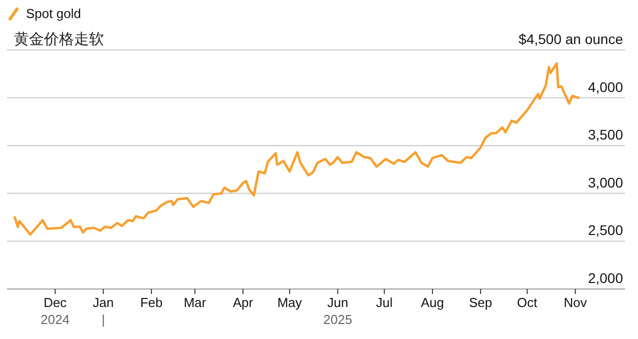  What do you see at coordinates (53, 13) in the screenshot?
I see `legend-label: Spot gold` at bounding box center [53, 13].